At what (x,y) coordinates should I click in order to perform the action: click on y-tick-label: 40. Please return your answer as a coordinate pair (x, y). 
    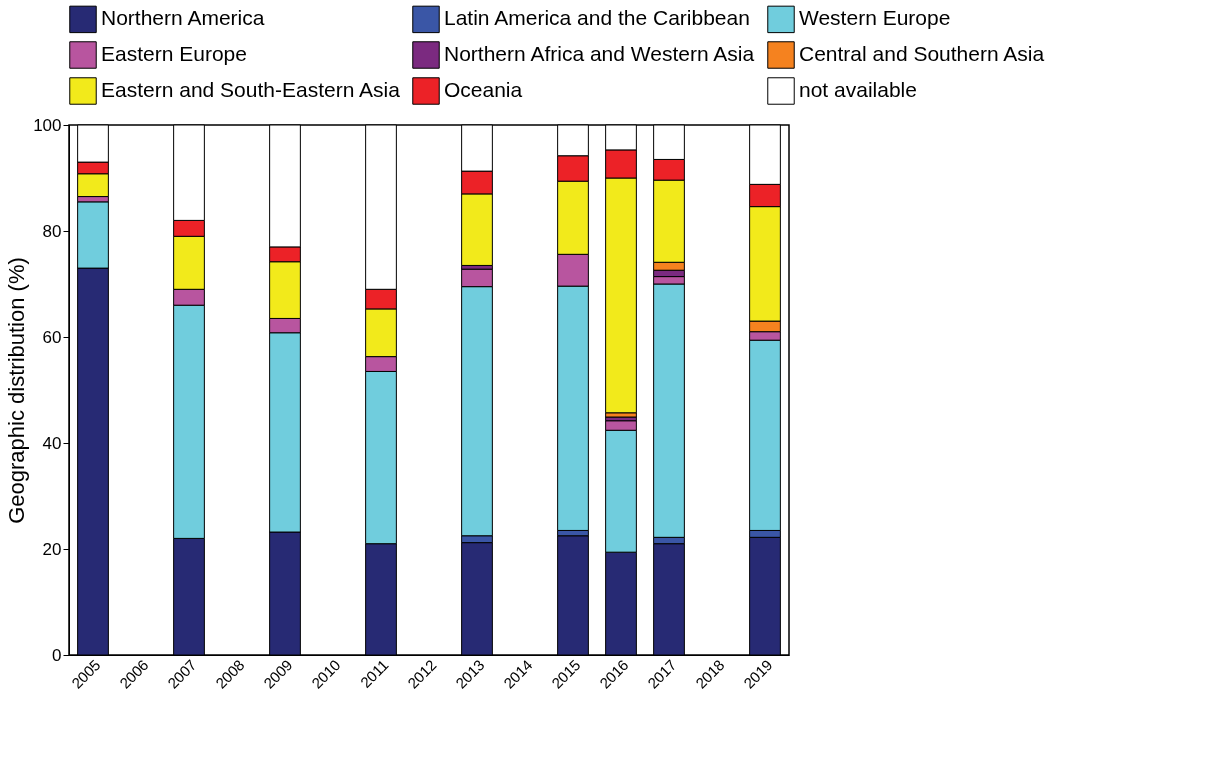
    Looking at the image, I should click on (52, 443).